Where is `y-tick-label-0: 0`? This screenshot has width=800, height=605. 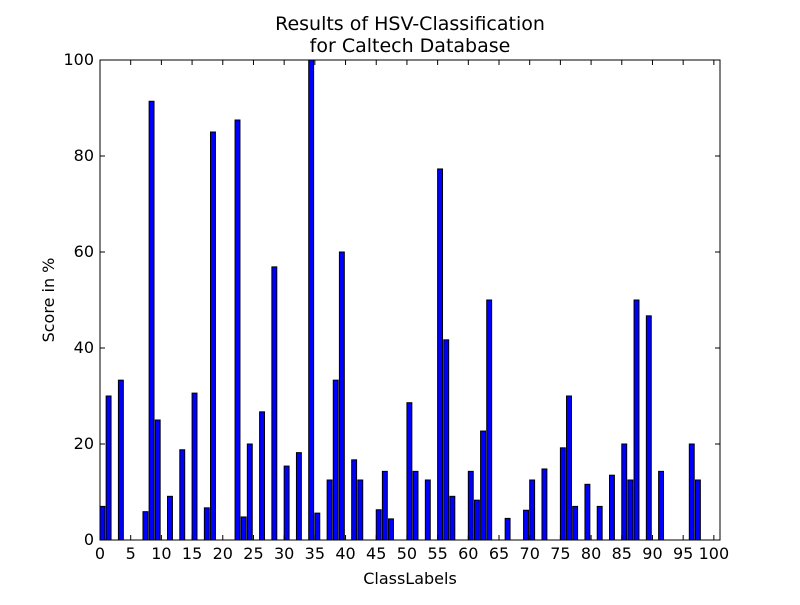 y-tick-label-0: 0 is located at coordinates (89, 539).